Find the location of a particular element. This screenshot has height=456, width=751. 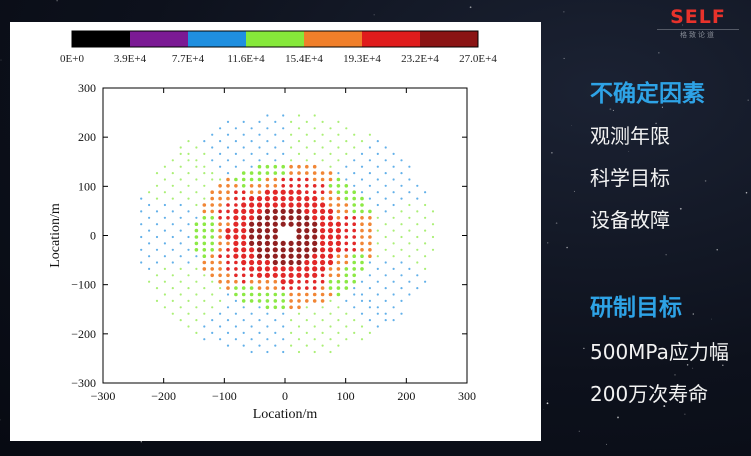

y-tick-label: −100 is located at coordinates (83, 285).